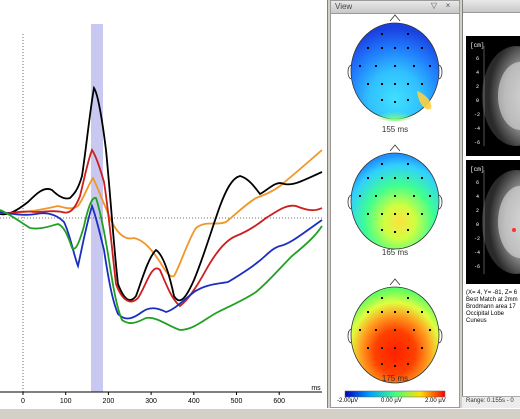 Image resolution: width=520 pixels, height=419 pixels. I want to click on colorbar-mid-label: 0.00 µV, so click(391, 401).